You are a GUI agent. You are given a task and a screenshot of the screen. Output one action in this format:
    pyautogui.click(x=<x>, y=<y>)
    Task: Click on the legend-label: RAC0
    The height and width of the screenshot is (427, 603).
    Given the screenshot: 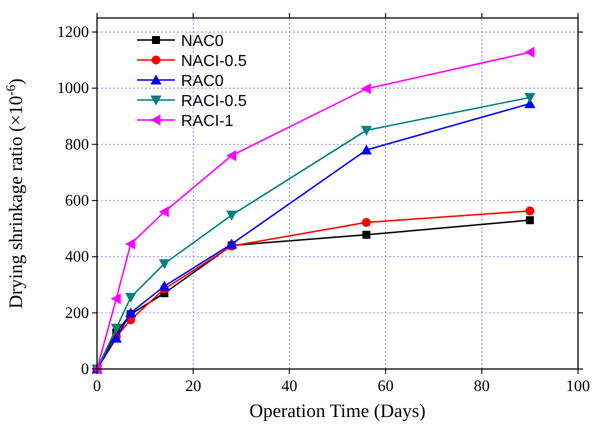 What is the action you would take?
    pyautogui.click(x=202, y=81)
    